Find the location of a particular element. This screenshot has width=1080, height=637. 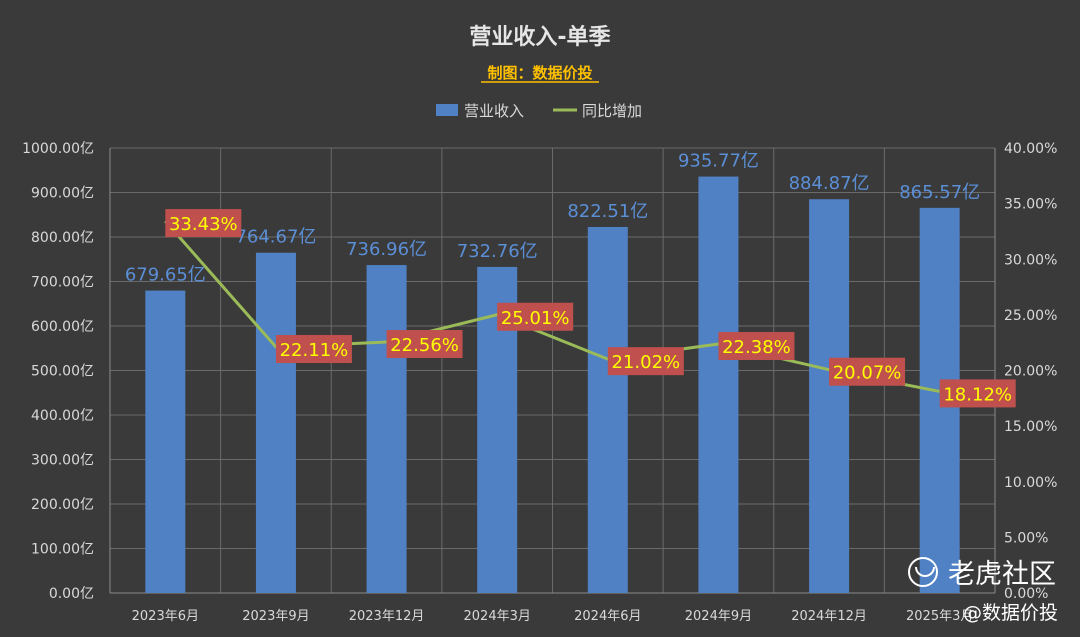

y-left-tick-label: 200.00亿 is located at coordinates (62, 505).